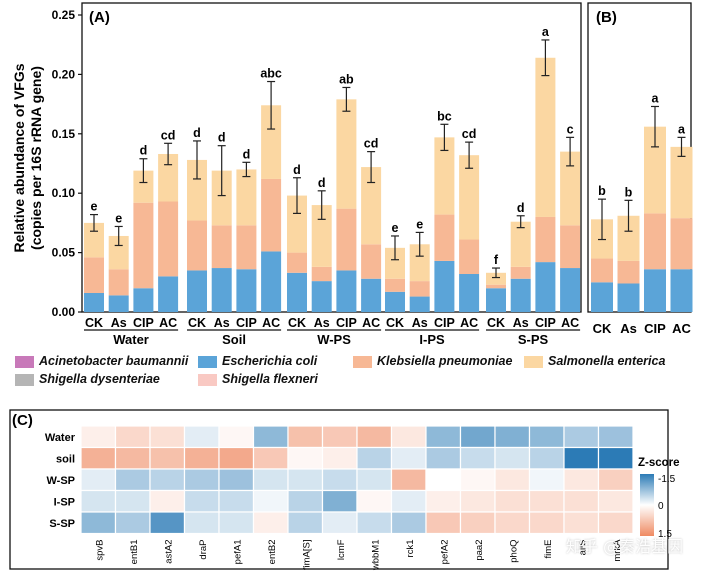 This screenshot has height=572, width=701. I want to click on bar-water-as-seg-klebsiella, so click(118, 282).